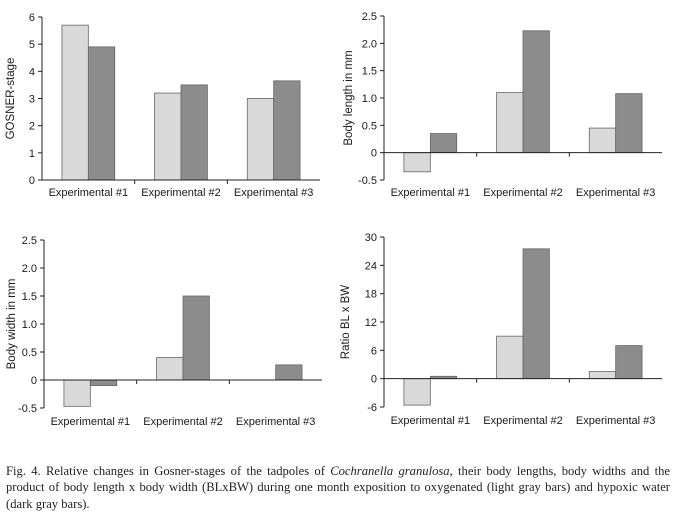 The height and width of the screenshot is (512, 677). What do you see at coordinates (371, 323) in the screenshot?
I see `y-tick-label: 12` at bounding box center [371, 323].